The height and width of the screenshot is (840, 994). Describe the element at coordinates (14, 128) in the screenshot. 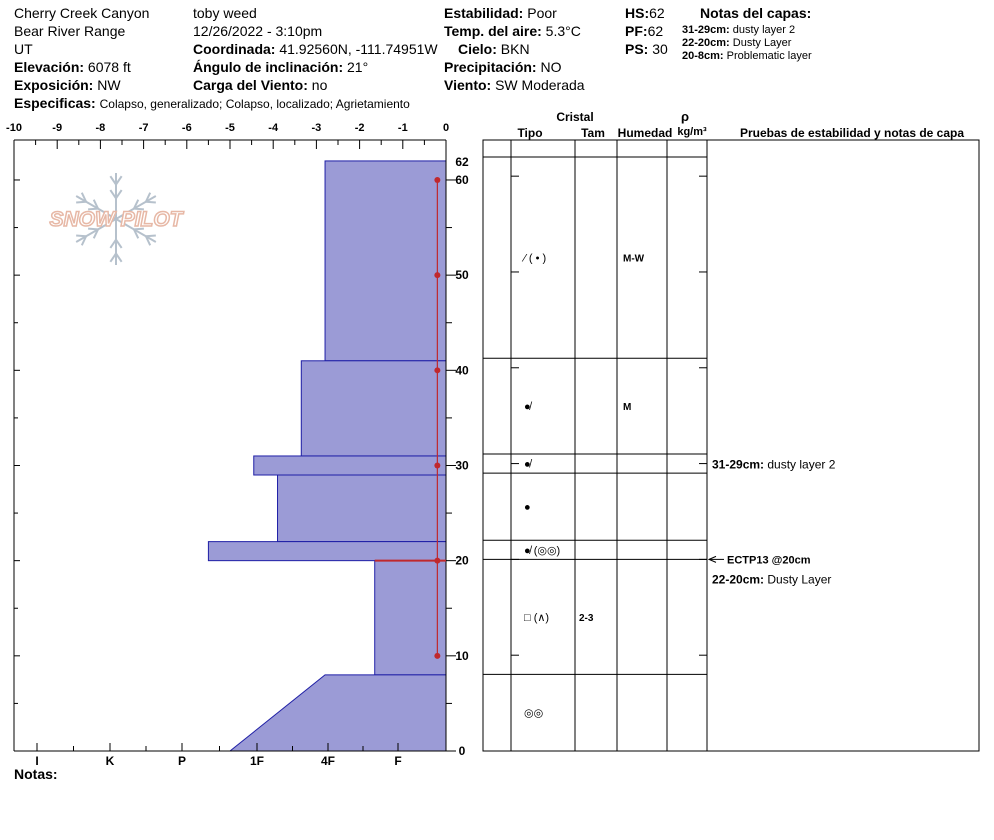

I see `top-tick-label: -10` at that location.